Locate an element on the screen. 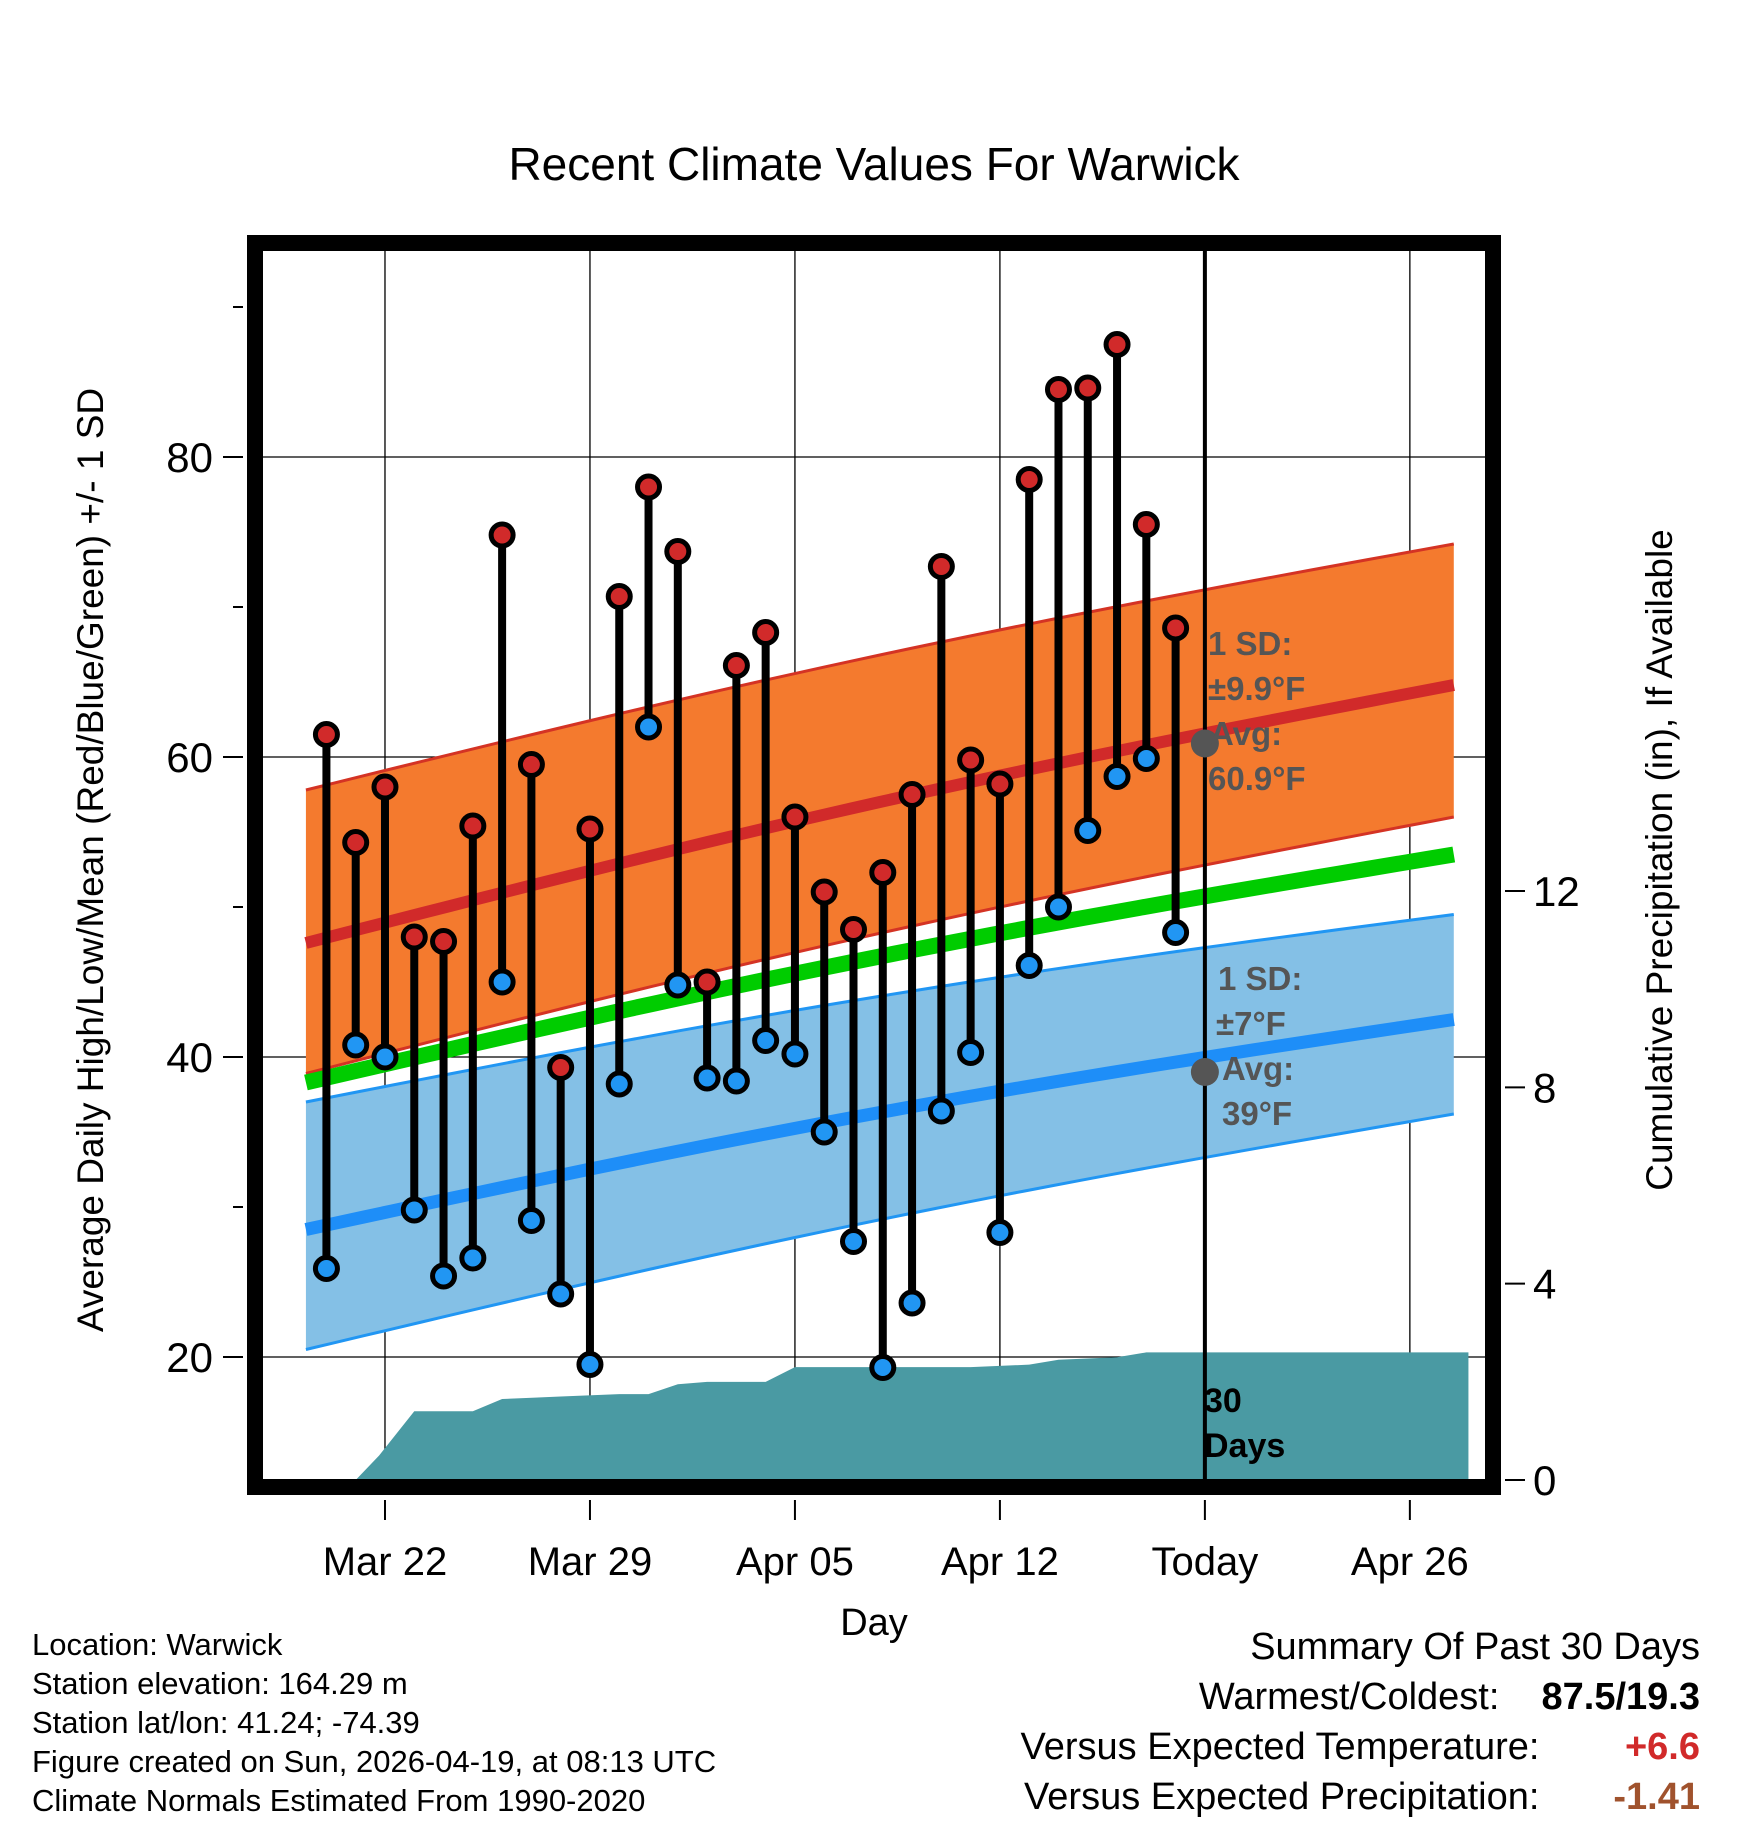  high-sd-label: 1 SD: is located at coordinates (1250, 643).